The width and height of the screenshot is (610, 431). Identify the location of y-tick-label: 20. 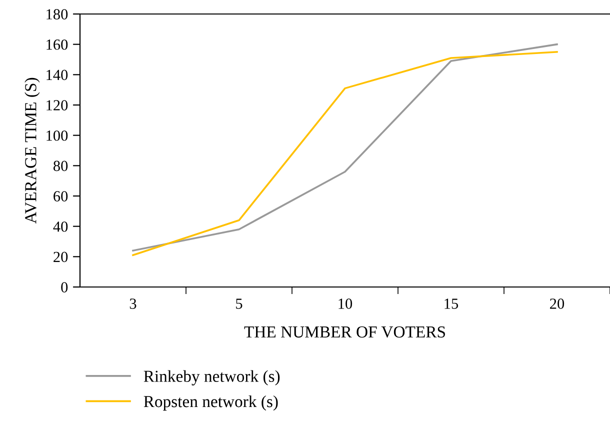
(61, 257).